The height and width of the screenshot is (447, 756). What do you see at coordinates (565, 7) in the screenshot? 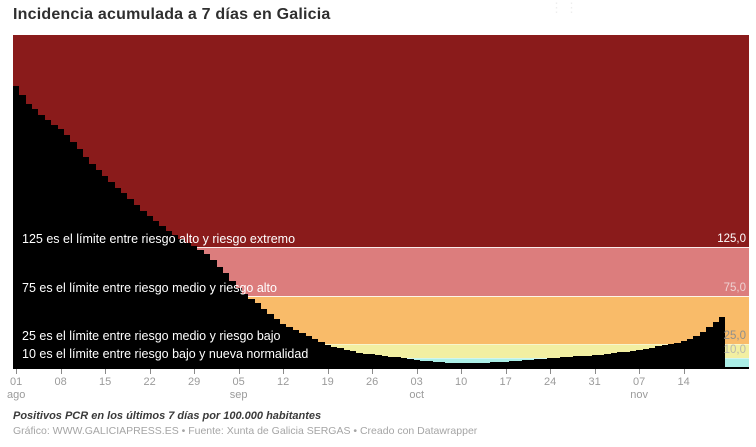
I see `menu-icon: ⋮⋮` at bounding box center [565, 7].